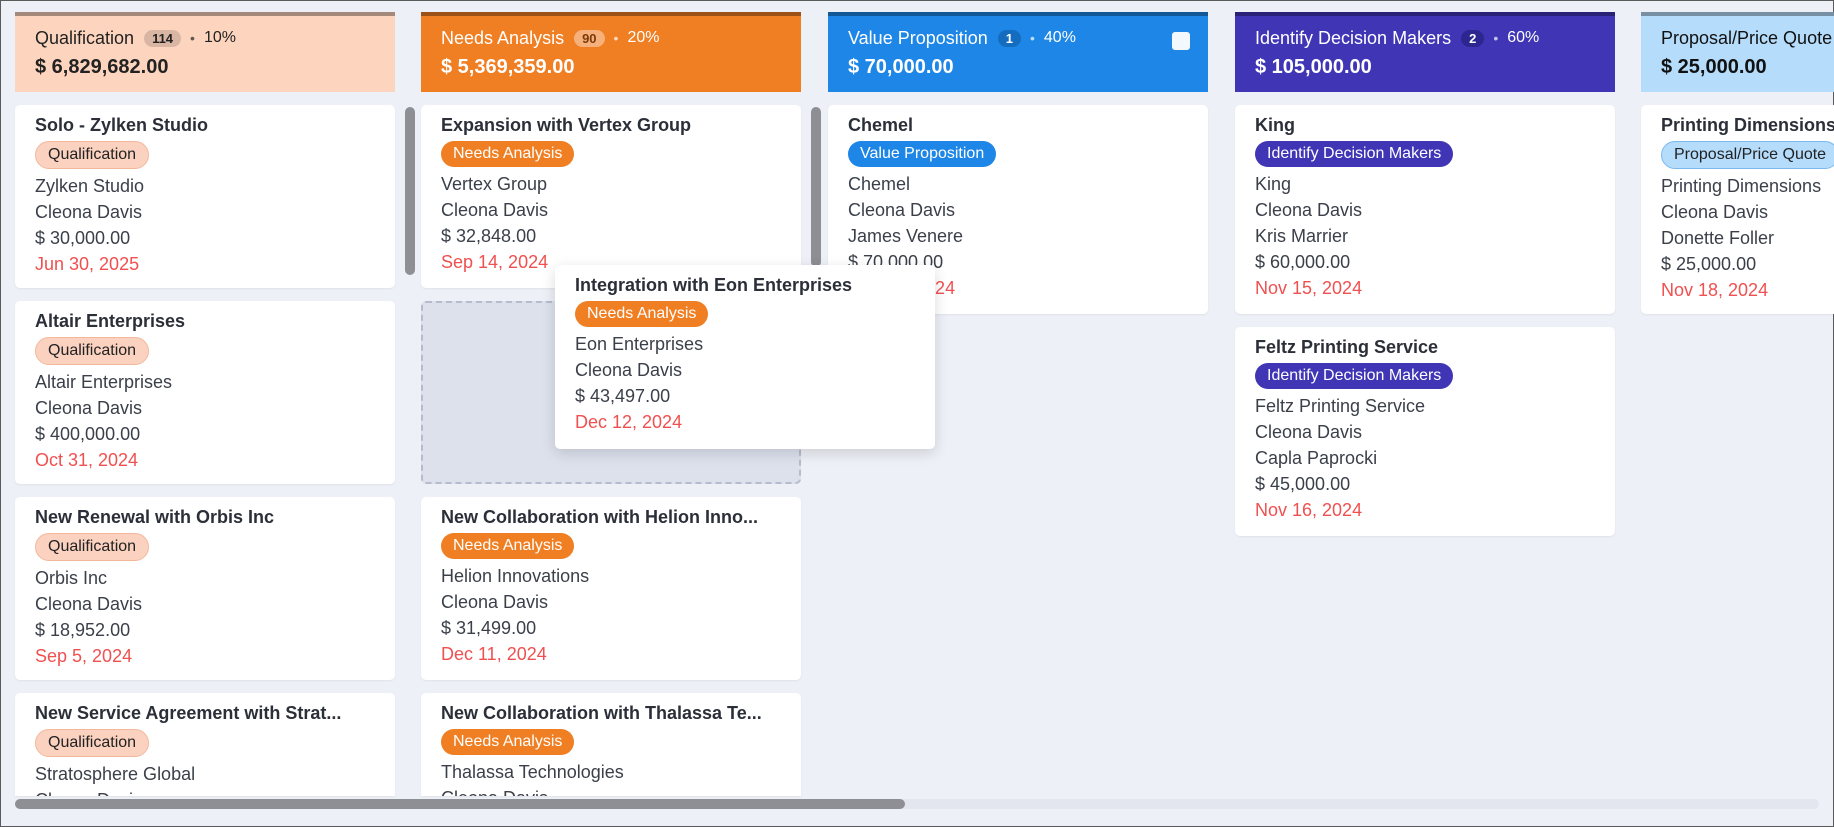 This screenshot has width=1834, height=827. I want to click on column-proposal-price-quote: Proposal/Price Quote $ 25,000.00, so click(1737, 52).